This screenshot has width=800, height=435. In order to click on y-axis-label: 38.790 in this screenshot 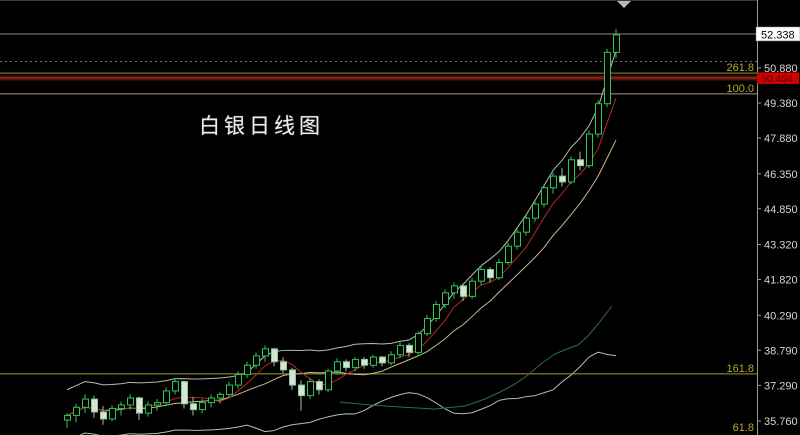, I will do `click(781, 351)`.